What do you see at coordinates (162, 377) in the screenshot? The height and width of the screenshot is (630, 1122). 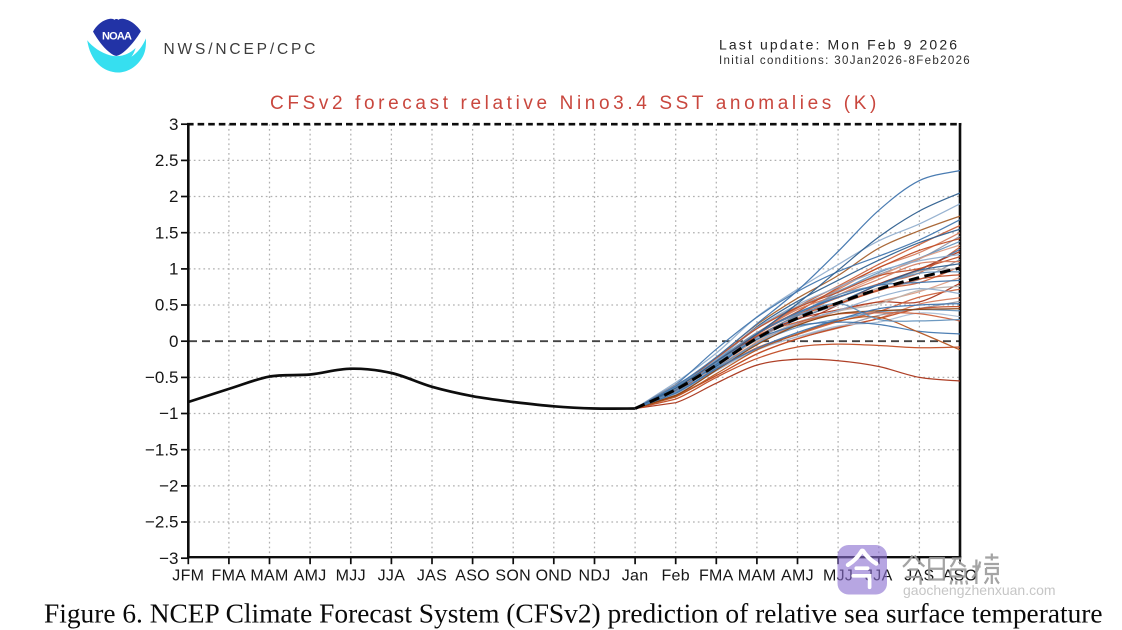 I see `svg-text: −0.5` at bounding box center [162, 377].